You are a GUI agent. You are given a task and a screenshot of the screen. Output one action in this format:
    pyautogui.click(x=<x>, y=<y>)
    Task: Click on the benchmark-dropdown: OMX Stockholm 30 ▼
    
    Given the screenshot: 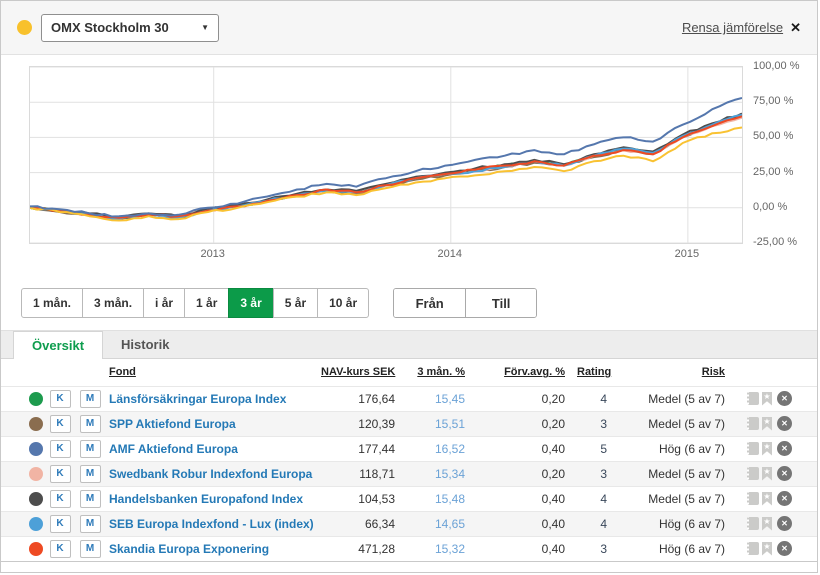 What is the action you would take?
    pyautogui.click(x=130, y=27)
    